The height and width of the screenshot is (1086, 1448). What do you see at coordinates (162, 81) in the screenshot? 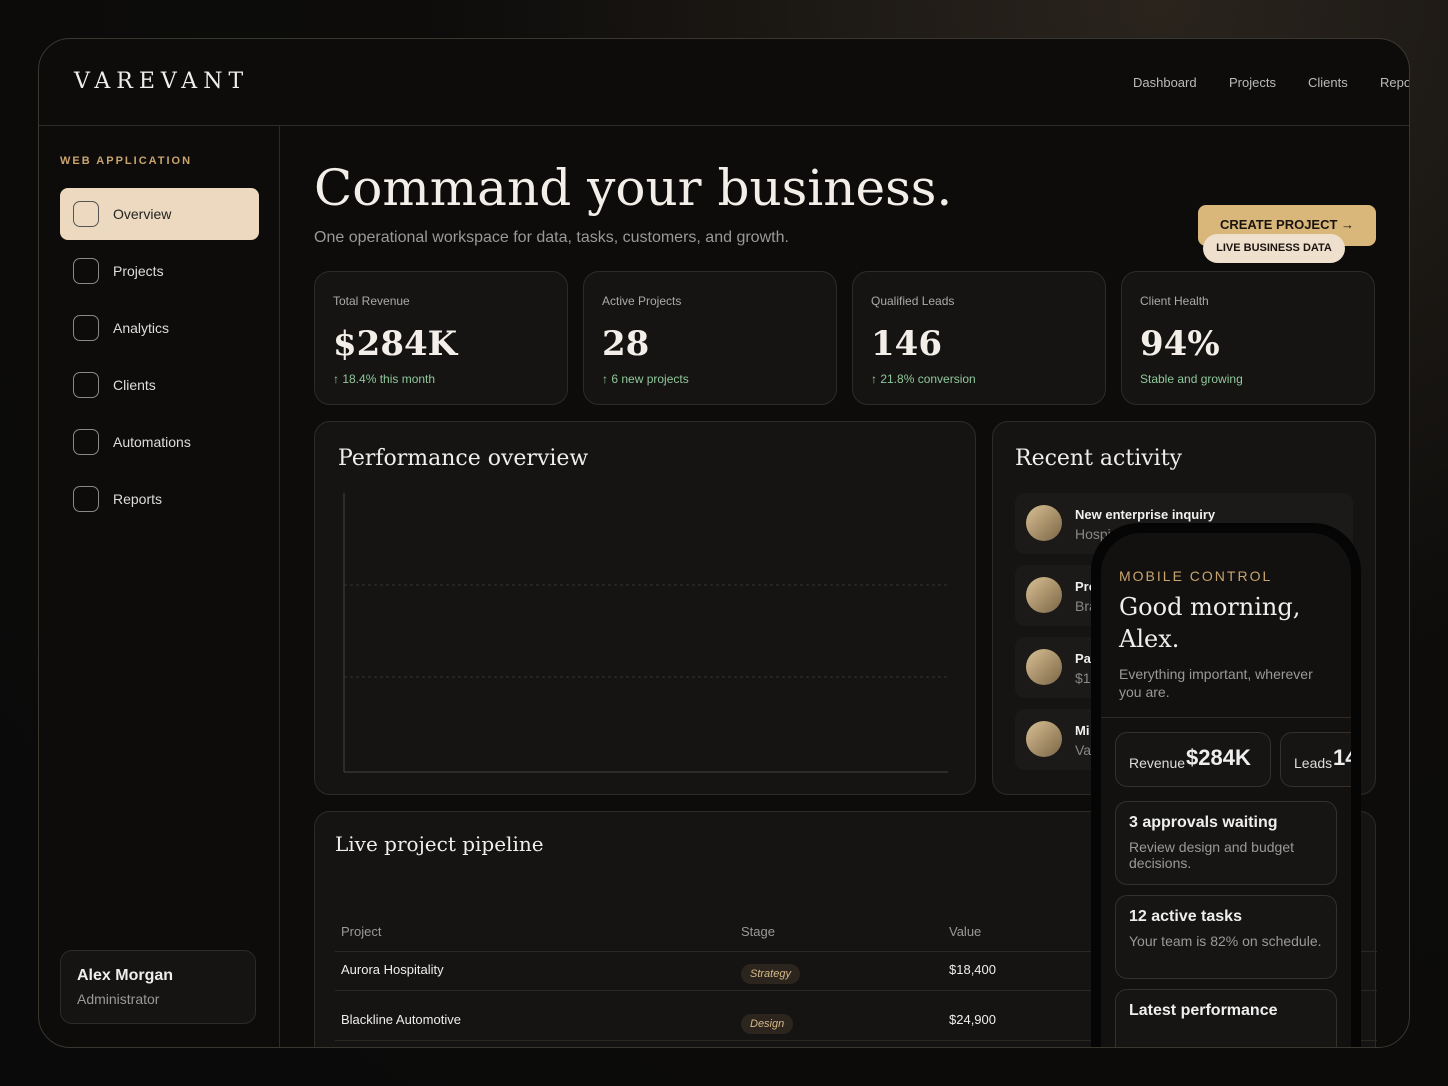
I see `brand: VAREVANT` at bounding box center [162, 81].